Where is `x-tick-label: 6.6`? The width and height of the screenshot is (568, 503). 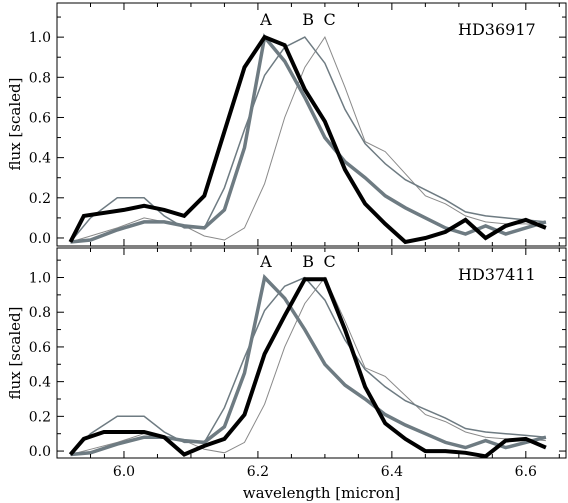
x-tick-label: 6.6 is located at coordinates (526, 472).